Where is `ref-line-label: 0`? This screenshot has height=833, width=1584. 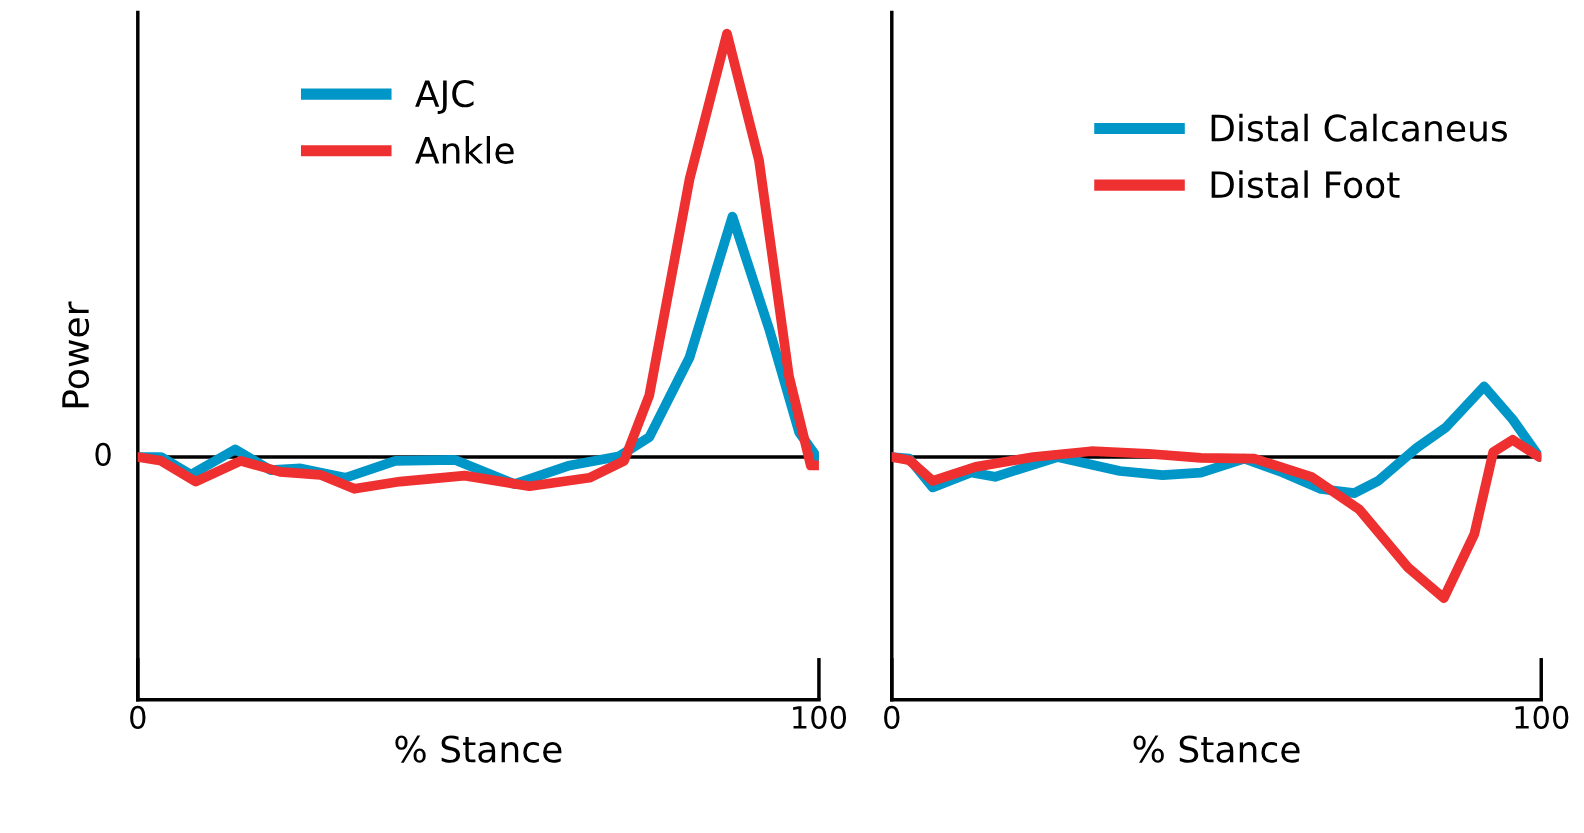 ref-line-label: 0 is located at coordinates (103, 454).